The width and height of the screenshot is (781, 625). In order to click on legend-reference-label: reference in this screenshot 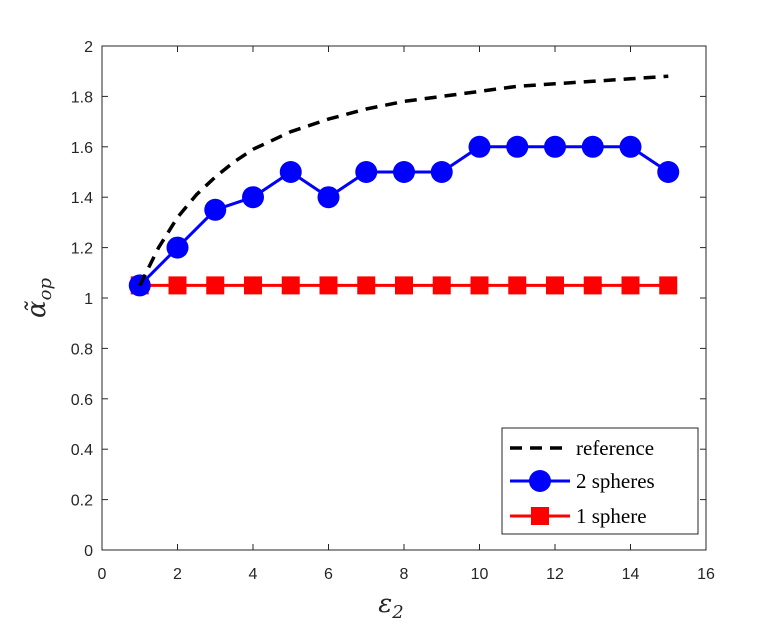, I will do `click(615, 448)`.